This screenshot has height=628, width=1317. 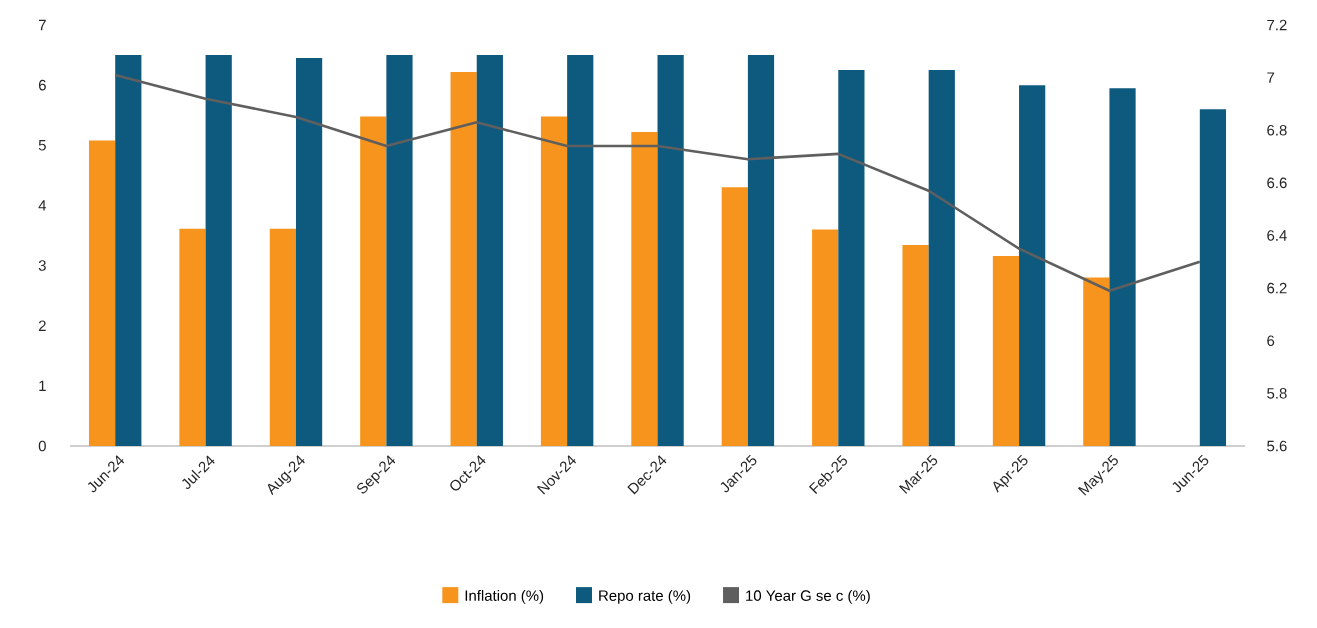 What do you see at coordinates (504, 596) in the screenshot?
I see `legend-label: Inflation (%)` at bounding box center [504, 596].